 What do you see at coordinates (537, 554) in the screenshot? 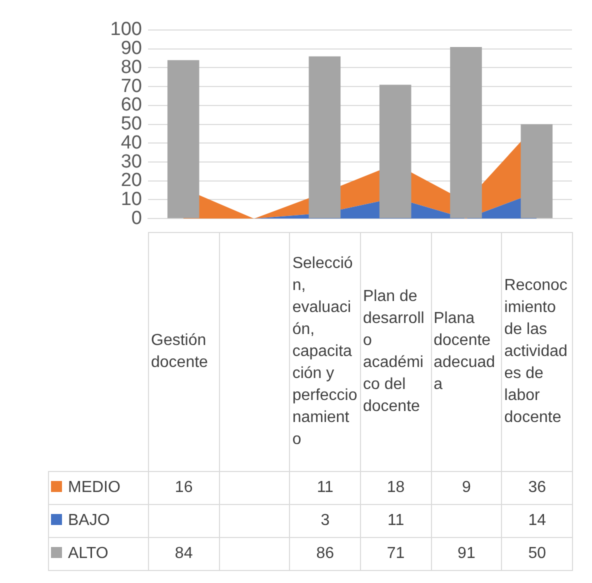
I see `data-label: 50` at bounding box center [537, 554].